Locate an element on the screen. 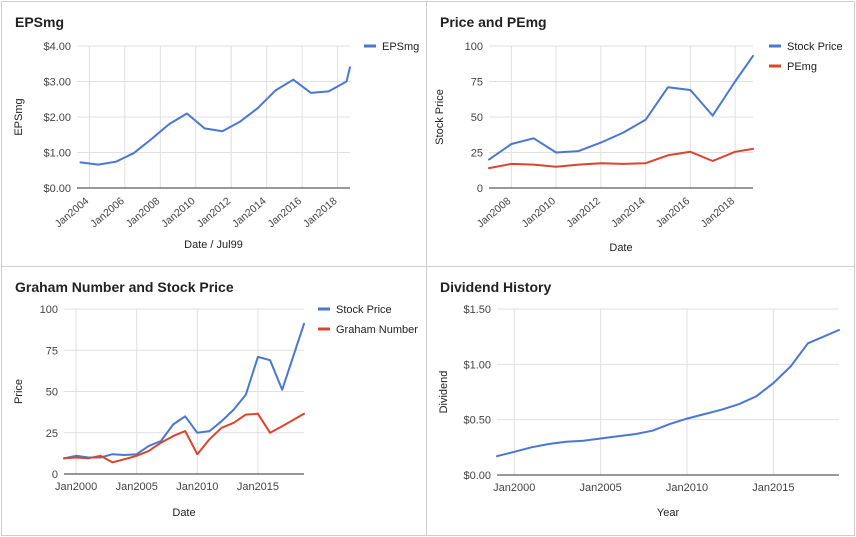 The width and height of the screenshot is (856, 537). chart-title: Price and PEmg is located at coordinates (493, 22).